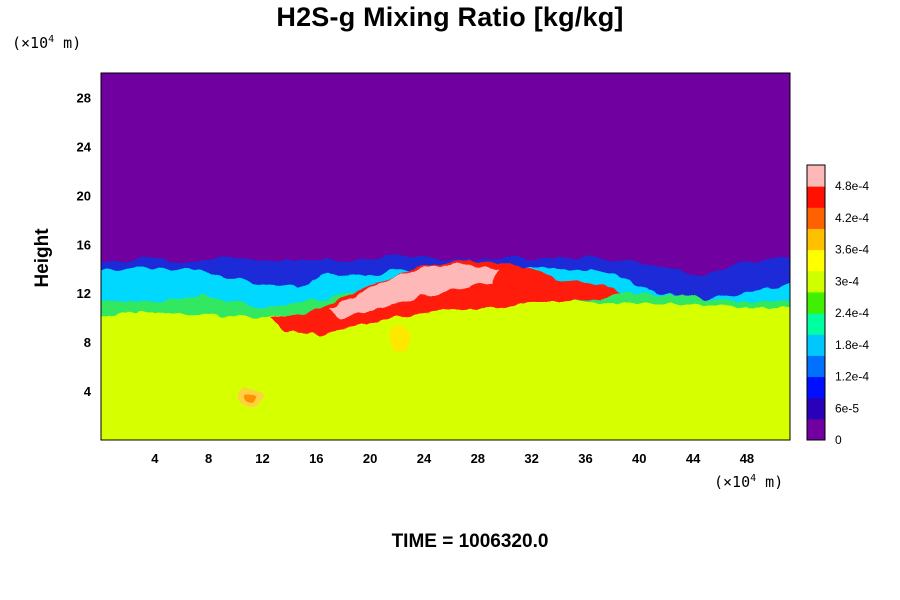 The height and width of the screenshot is (600, 900). Describe the element at coordinates (84, 97) in the screenshot. I see `y-tick-label: 28` at that location.